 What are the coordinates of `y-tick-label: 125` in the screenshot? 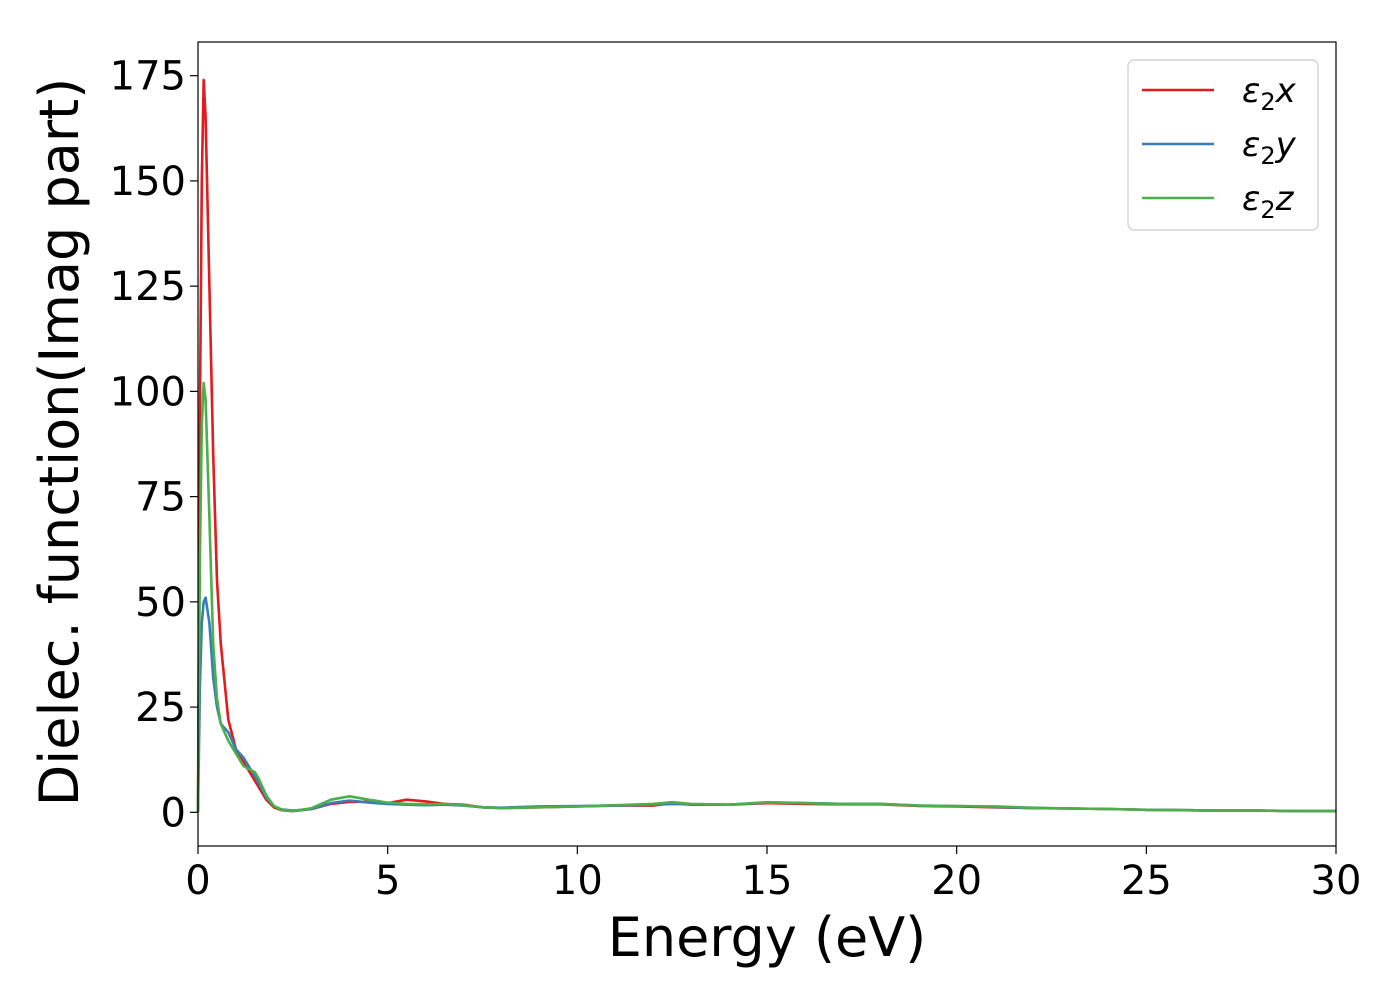 It's located at (148, 287).